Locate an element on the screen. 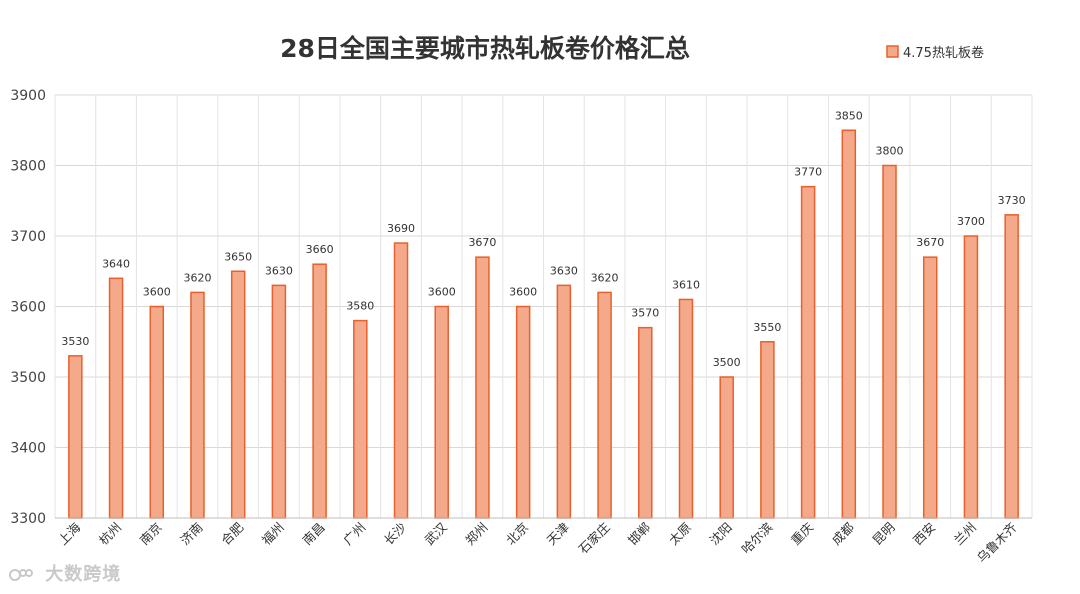 The height and width of the screenshot is (594, 1080). x-tick-label: 重庆 is located at coordinates (802, 533).